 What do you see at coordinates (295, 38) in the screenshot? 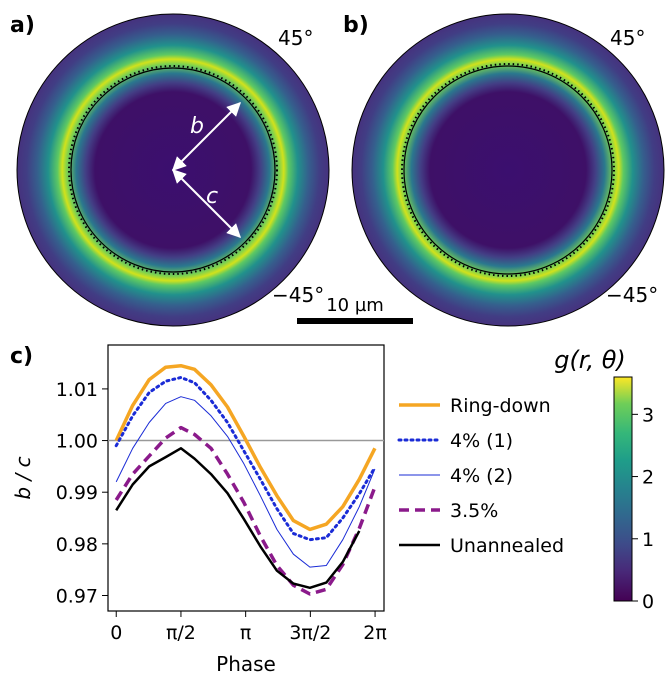
I see `angle-label-top-a: 45°` at bounding box center [295, 38].